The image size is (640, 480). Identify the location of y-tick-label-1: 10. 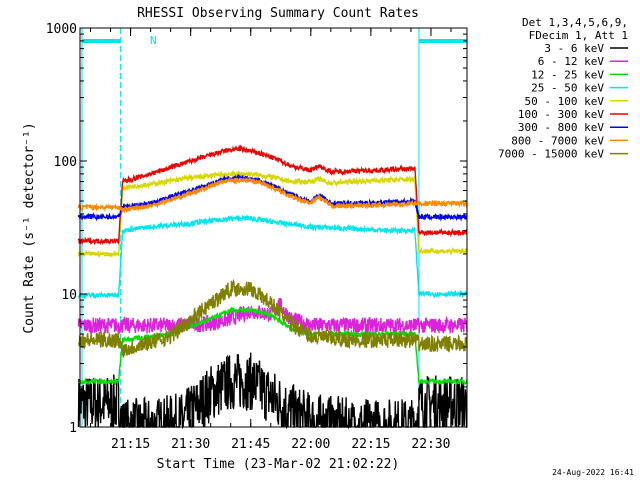
(69, 295).